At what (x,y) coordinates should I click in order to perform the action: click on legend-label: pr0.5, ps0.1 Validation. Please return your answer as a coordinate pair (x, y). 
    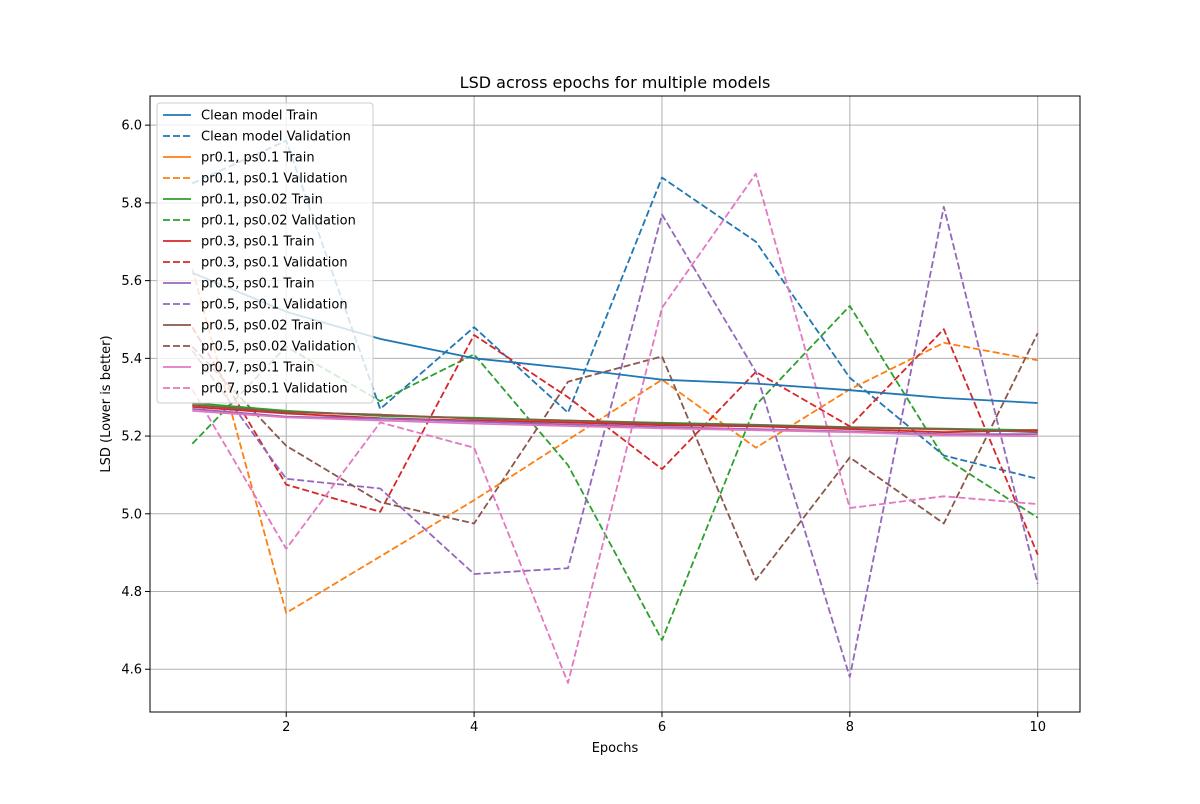
    Looking at the image, I should click on (274, 305).